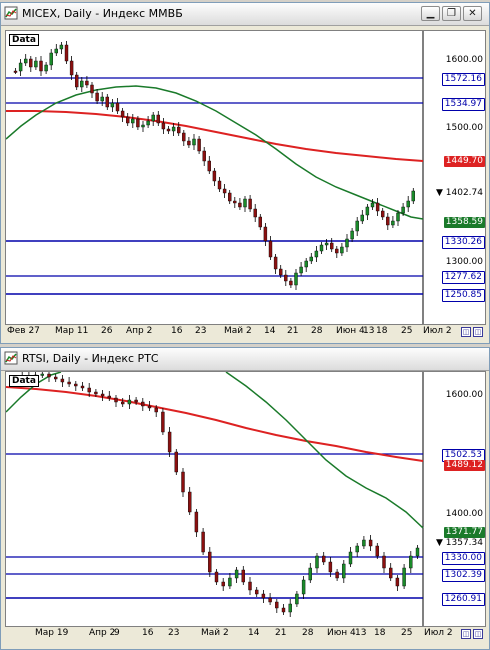 The image size is (490, 650). Describe the element at coordinates (472, 13) in the screenshot. I see `close-button: ✕` at that location.